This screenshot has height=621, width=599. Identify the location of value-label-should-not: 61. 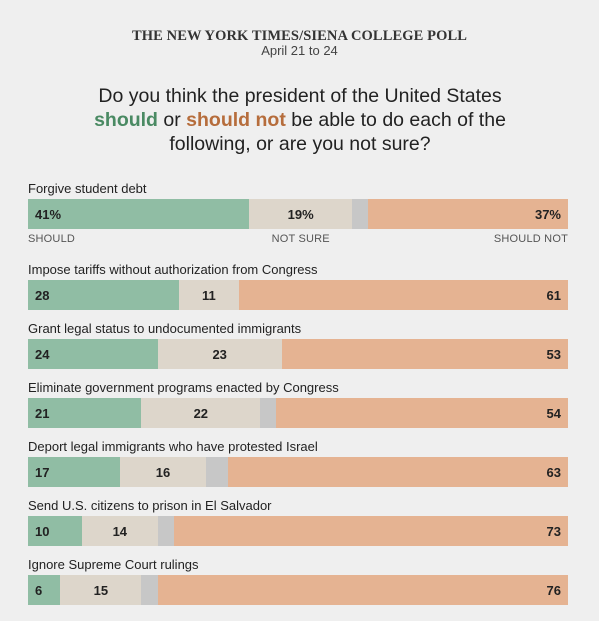
(553, 295).